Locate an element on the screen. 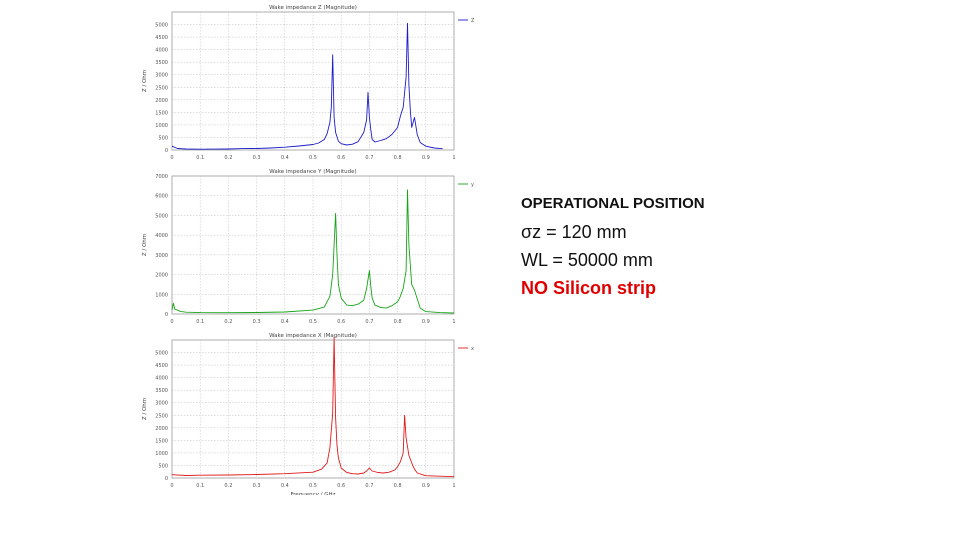 Image resolution: width=960 pixels, height=540 pixels. series-line-Z is located at coordinates (307, 86).